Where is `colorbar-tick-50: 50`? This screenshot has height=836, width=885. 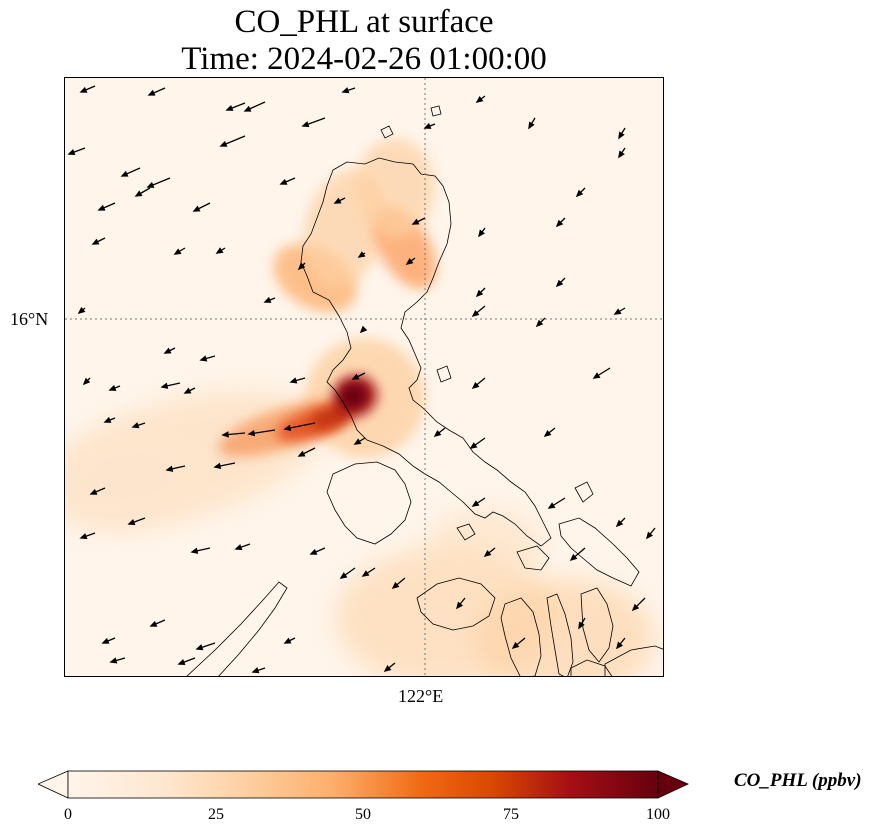
colorbar-tick-50: 50 is located at coordinates (363, 814).